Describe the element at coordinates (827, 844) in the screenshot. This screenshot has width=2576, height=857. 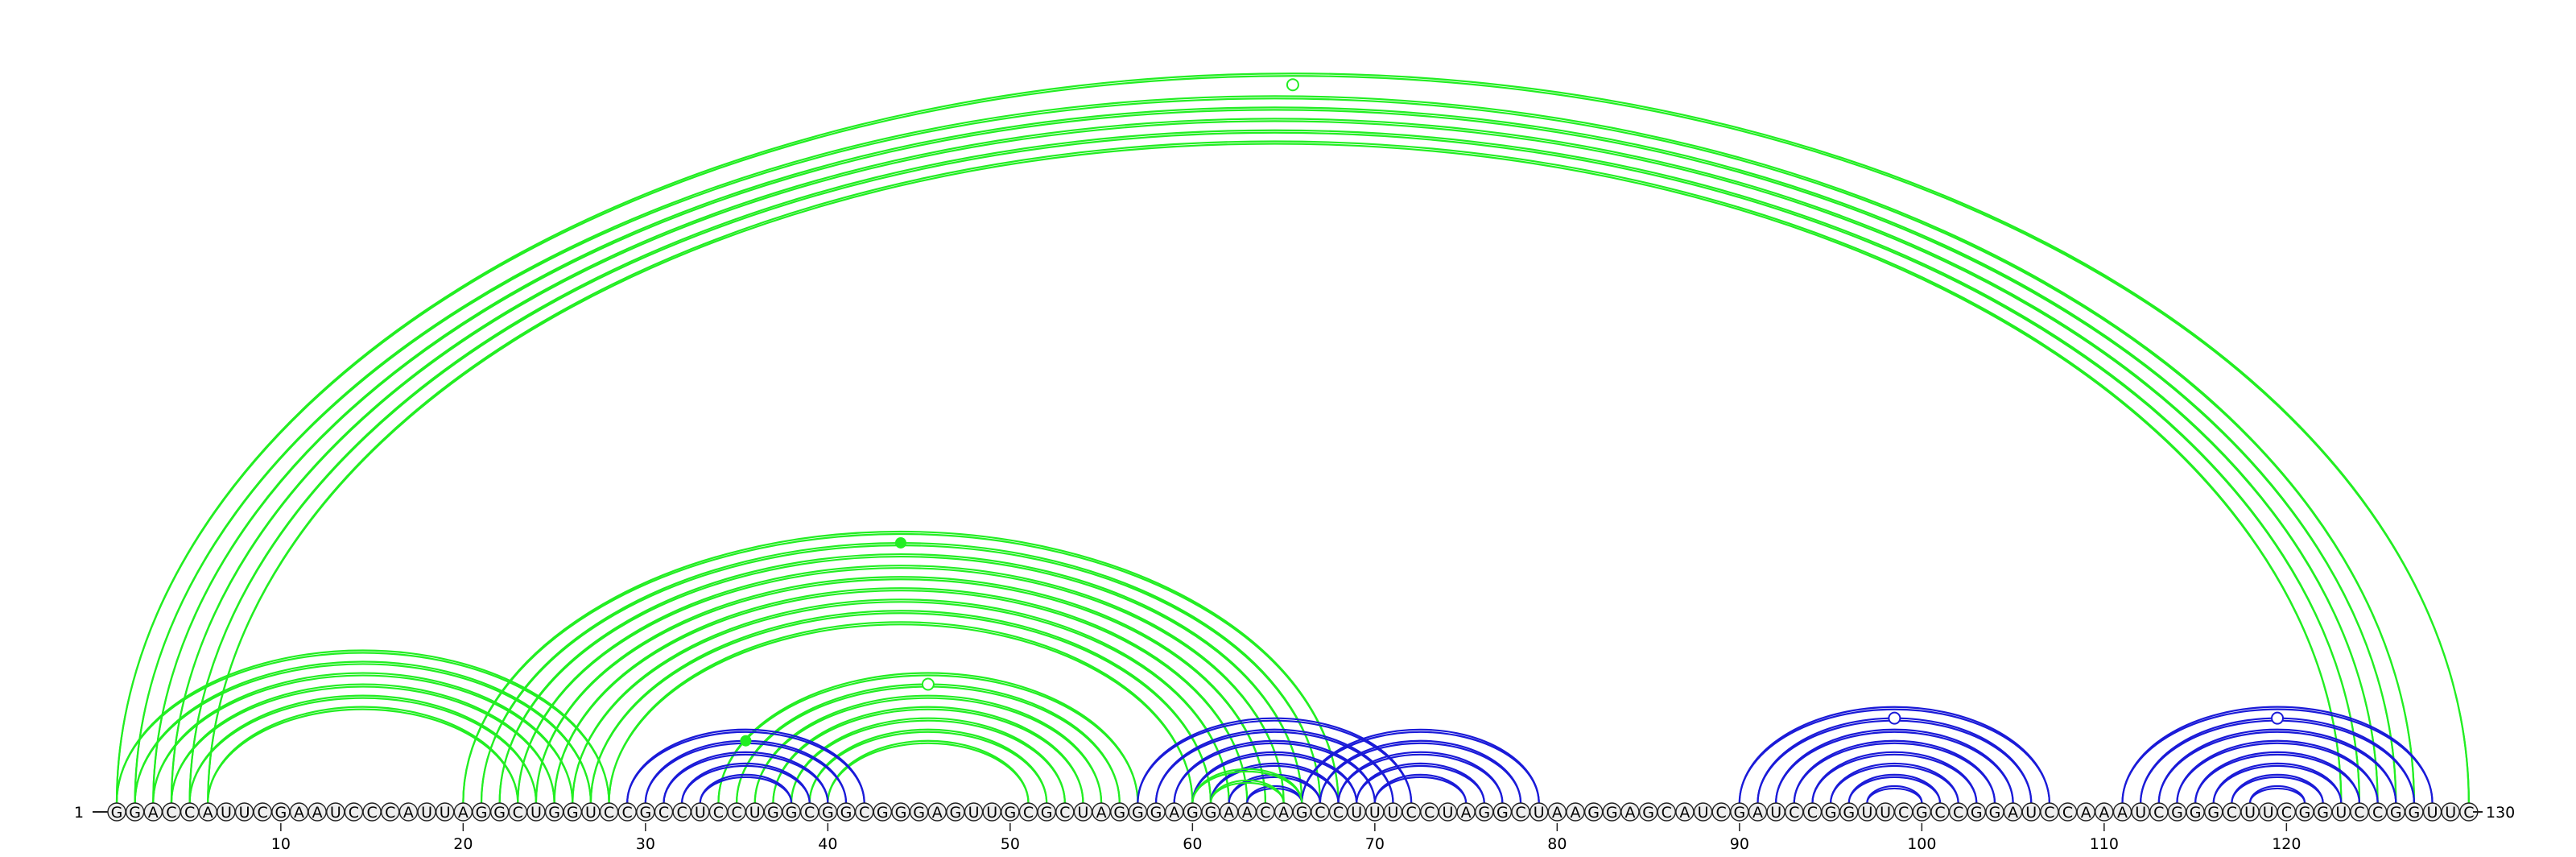
I see `tick-label: 40` at that location.